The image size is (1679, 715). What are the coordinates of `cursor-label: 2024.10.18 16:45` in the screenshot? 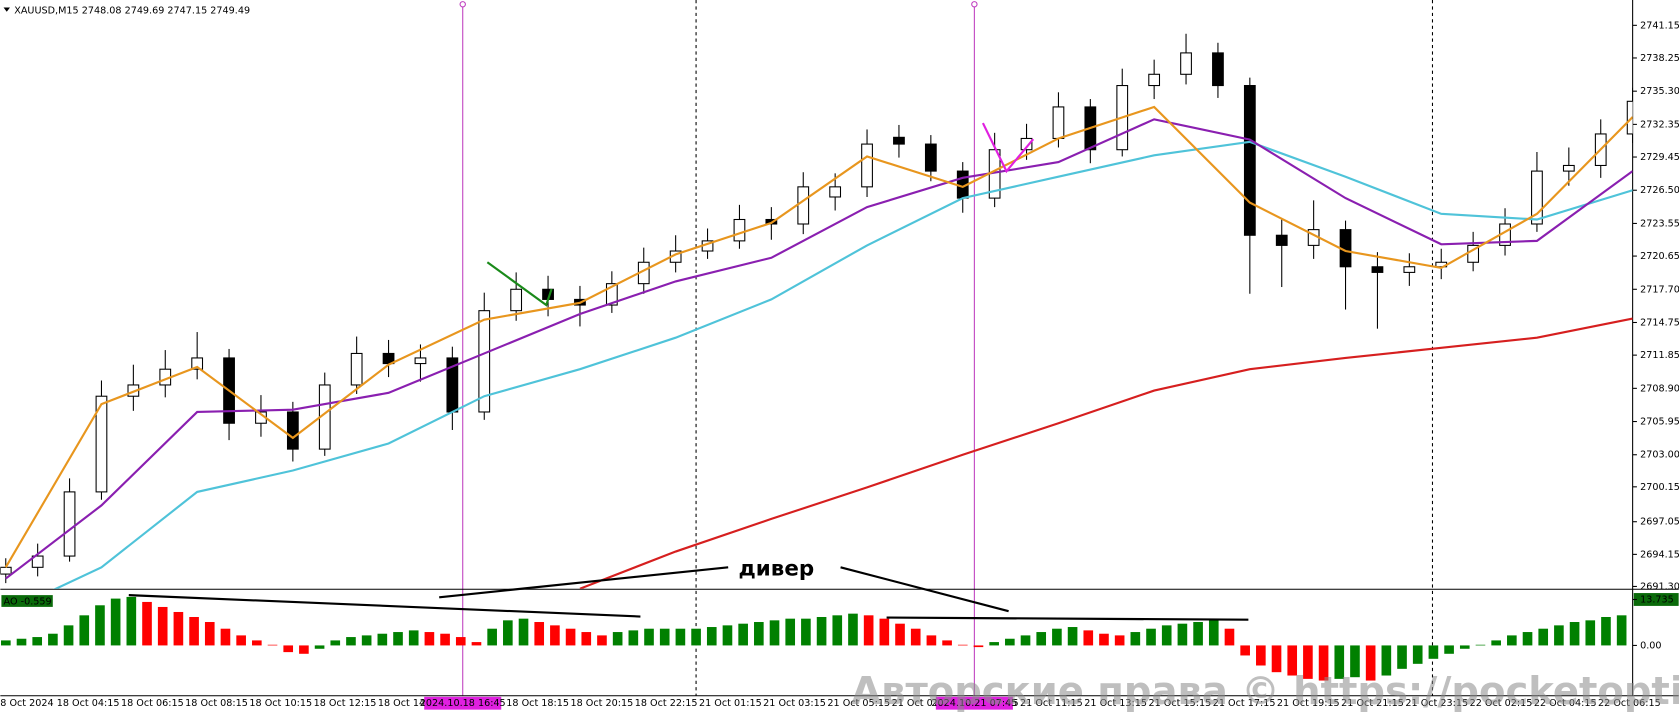 It's located at (463, 703).